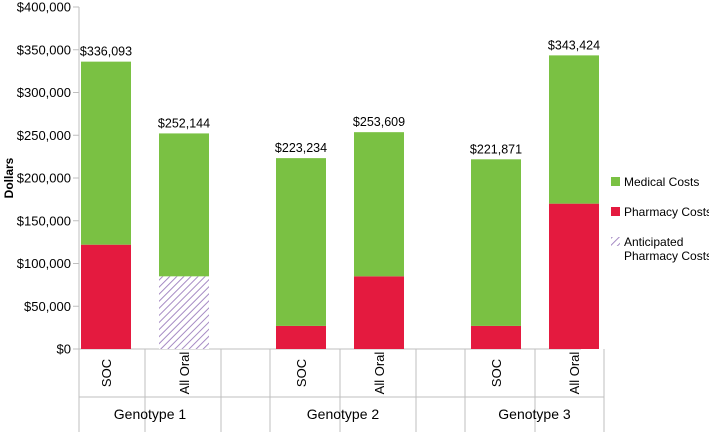  What do you see at coordinates (44, 49) in the screenshot?
I see `y-tick-label: $350,000` at bounding box center [44, 49].